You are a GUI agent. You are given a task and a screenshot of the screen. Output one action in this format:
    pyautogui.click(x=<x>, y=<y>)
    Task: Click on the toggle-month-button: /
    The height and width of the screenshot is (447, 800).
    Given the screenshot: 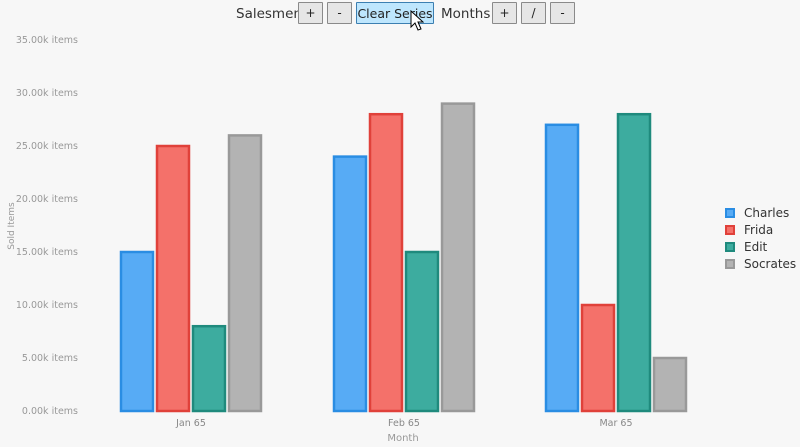 What is the action you would take?
    pyautogui.click(x=533, y=13)
    